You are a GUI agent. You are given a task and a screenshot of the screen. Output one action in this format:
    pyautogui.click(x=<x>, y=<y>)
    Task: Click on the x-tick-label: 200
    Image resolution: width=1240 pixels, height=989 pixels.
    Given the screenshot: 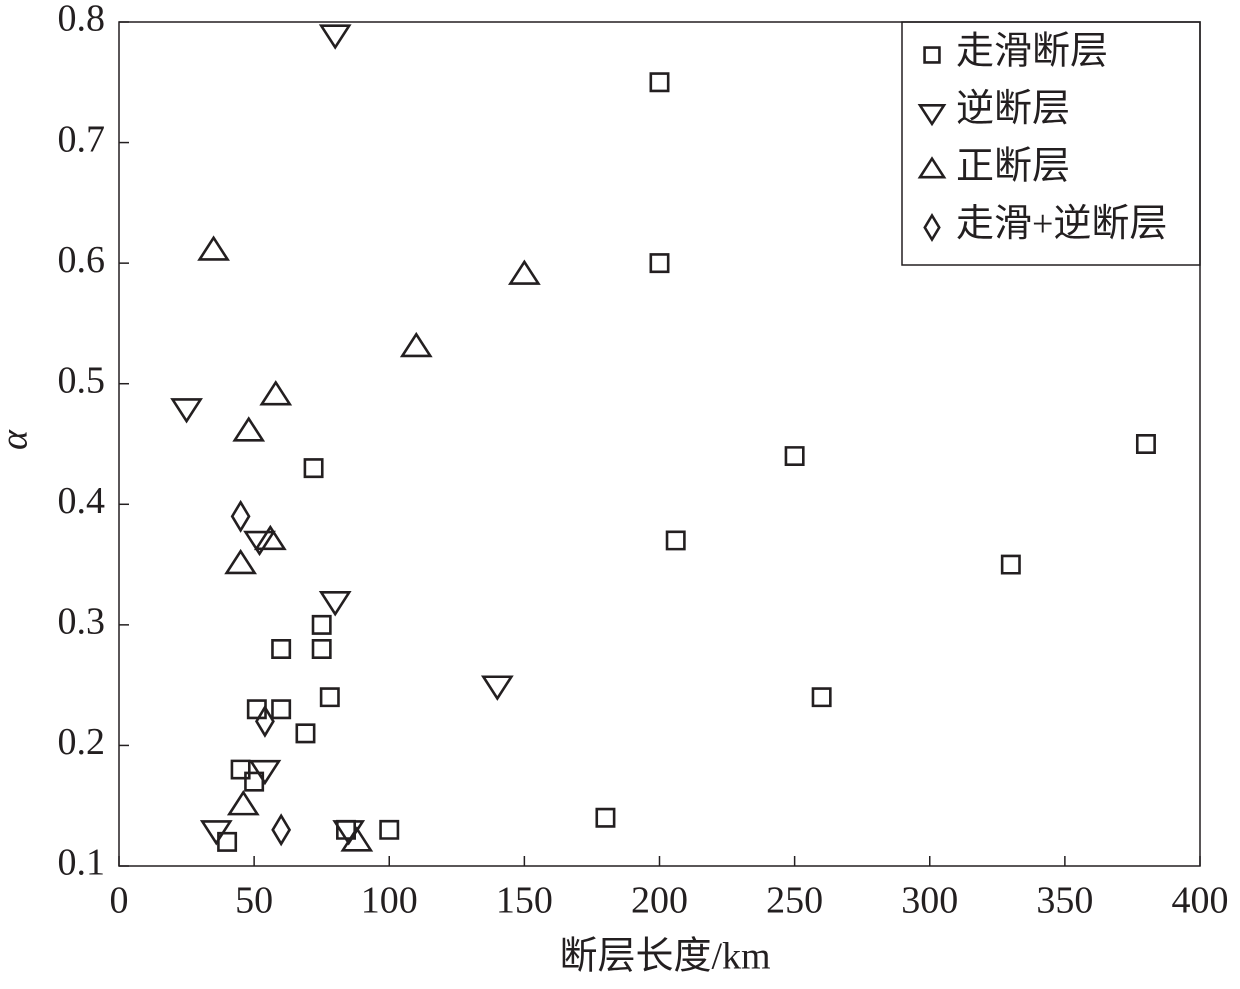 What is the action you would take?
    pyautogui.click(x=659, y=901)
    